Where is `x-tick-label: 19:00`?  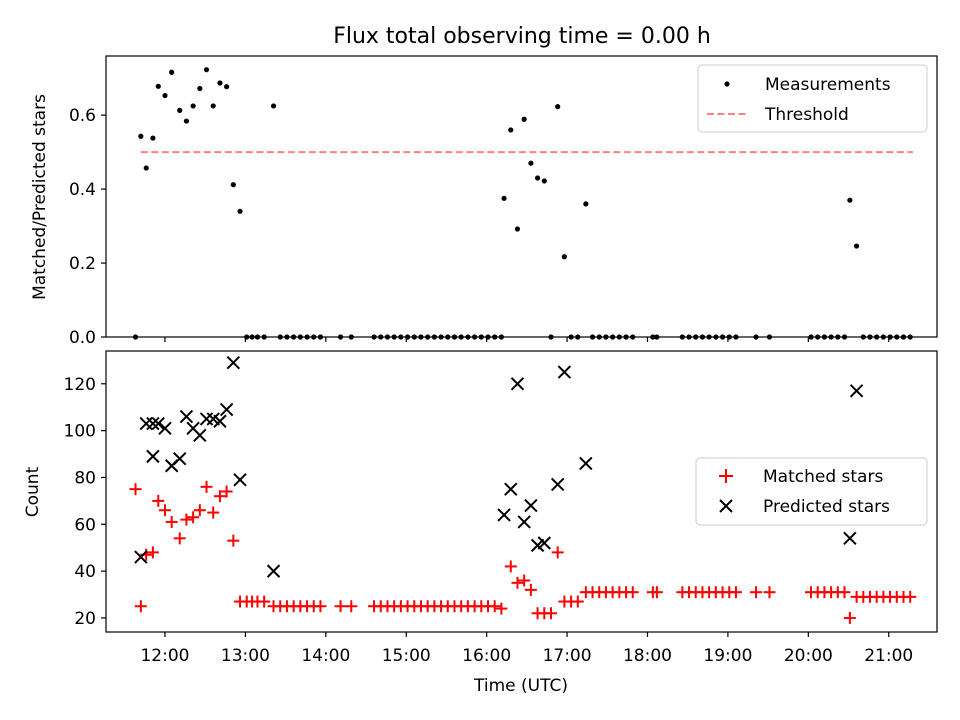 x-tick-label: 19:00 is located at coordinates (727, 656).